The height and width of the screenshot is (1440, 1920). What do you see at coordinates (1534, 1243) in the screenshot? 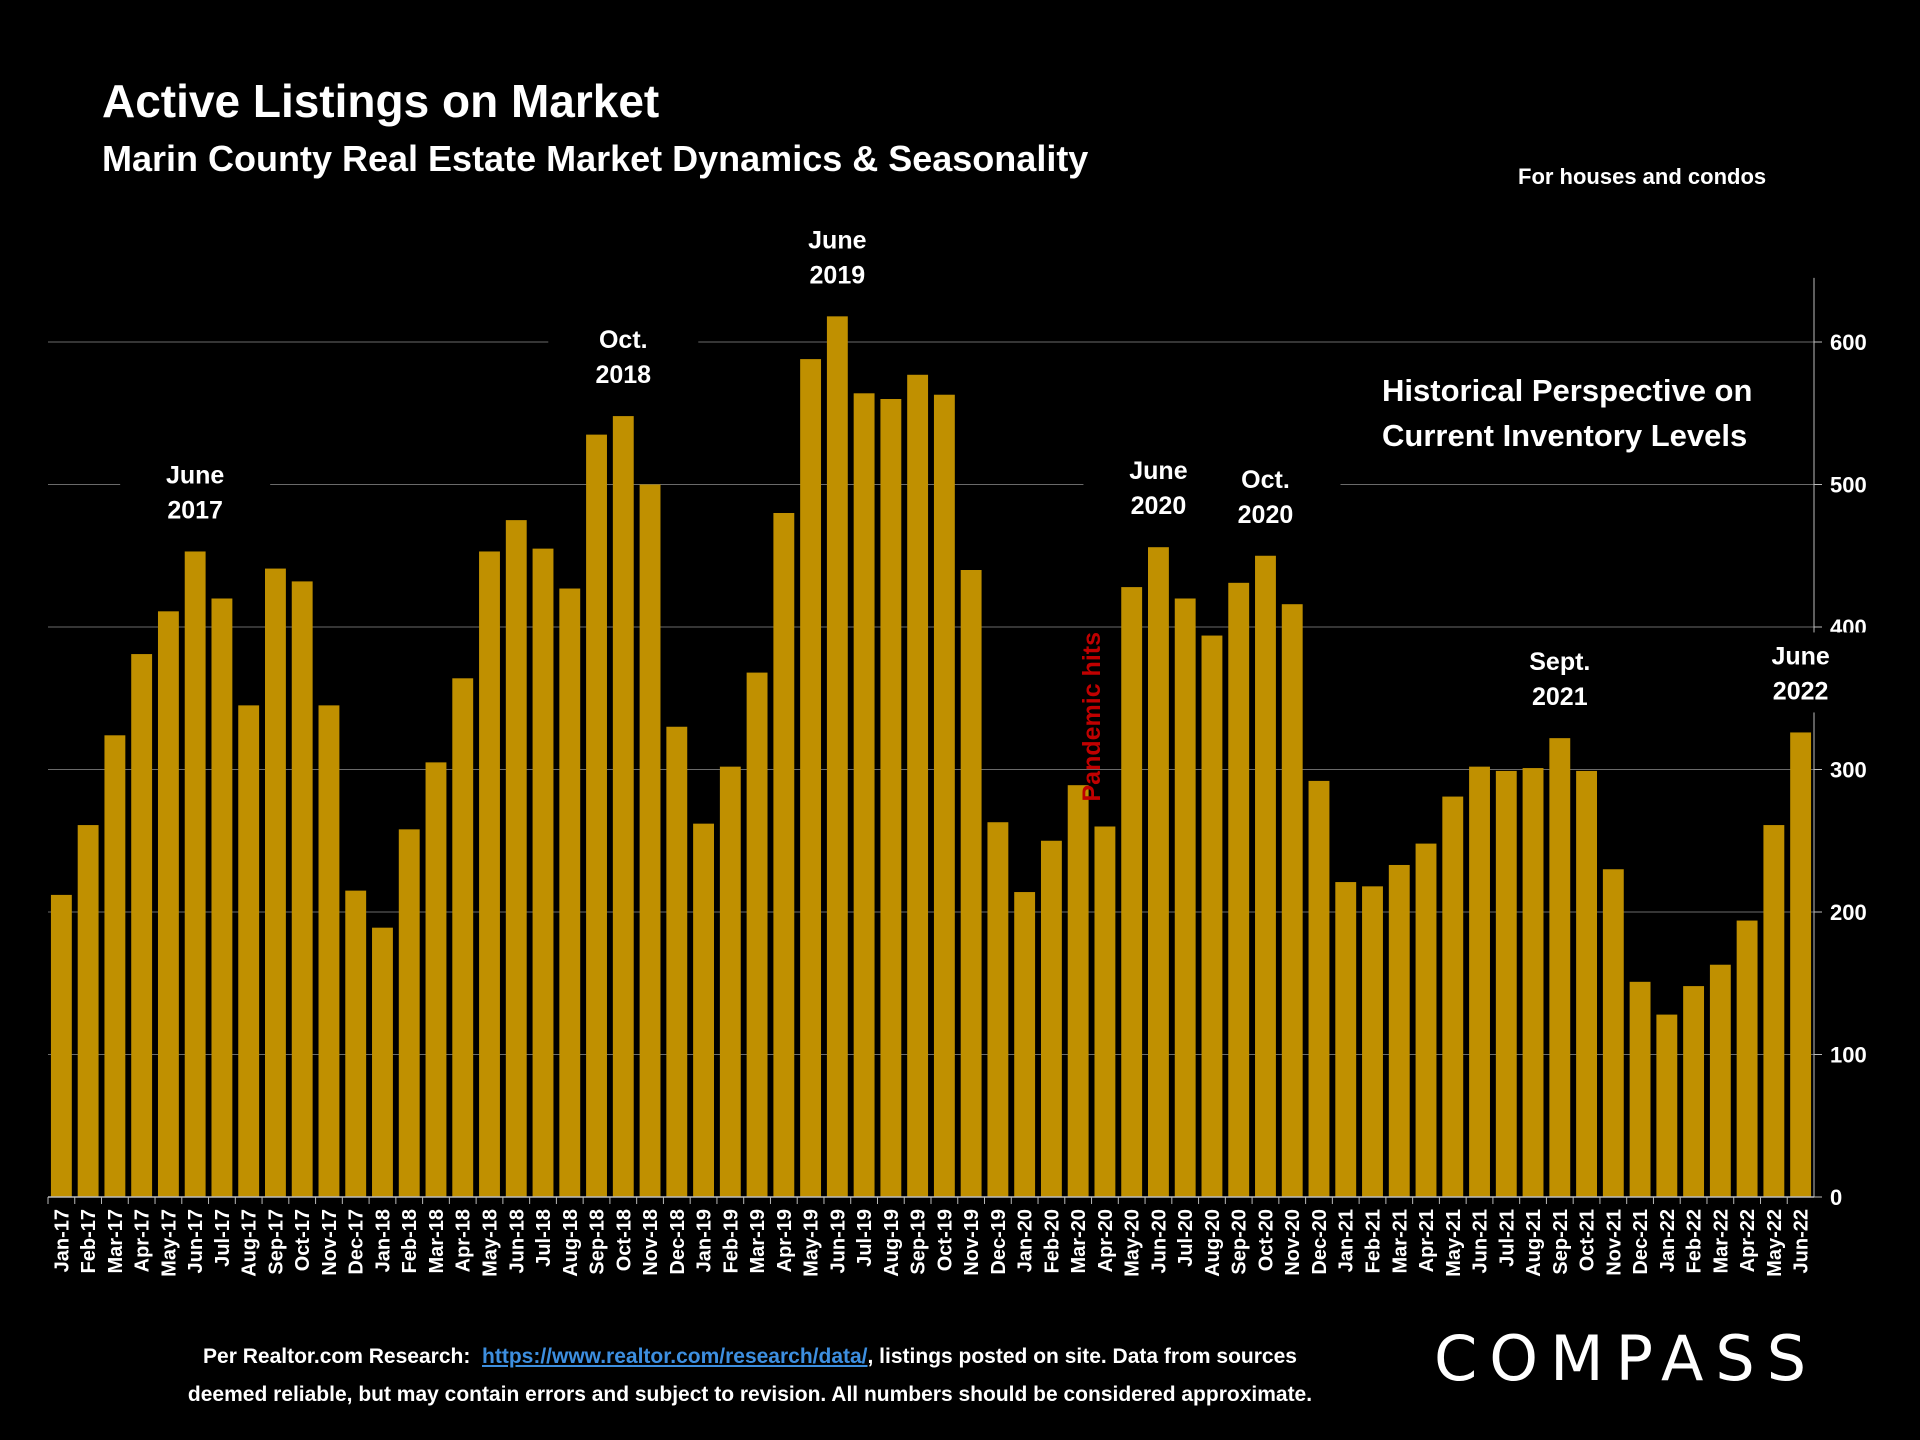
I see `x-tick-label: Aug-21` at bounding box center [1534, 1243].